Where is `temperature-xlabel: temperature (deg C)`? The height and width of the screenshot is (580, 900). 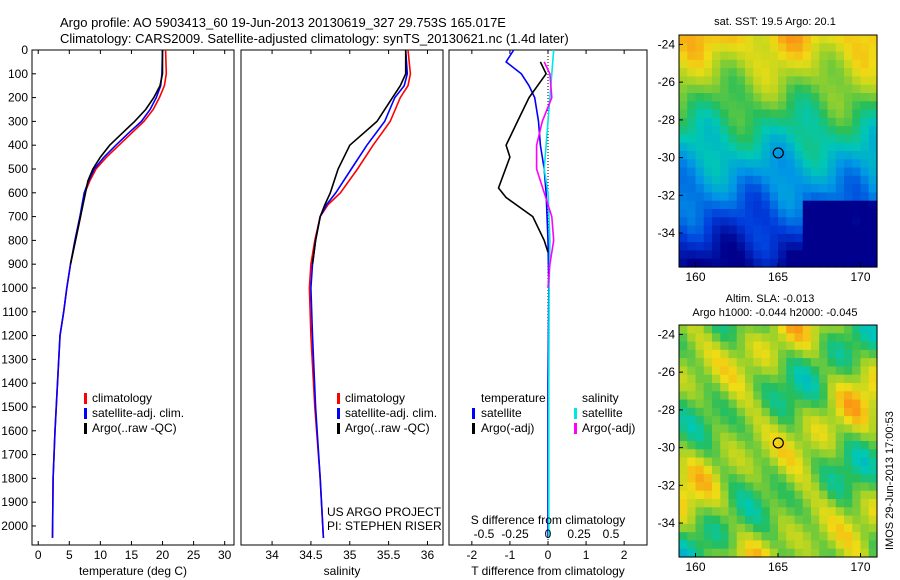 temperature-xlabel: temperature (deg C) is located at coordinates (133, 571).